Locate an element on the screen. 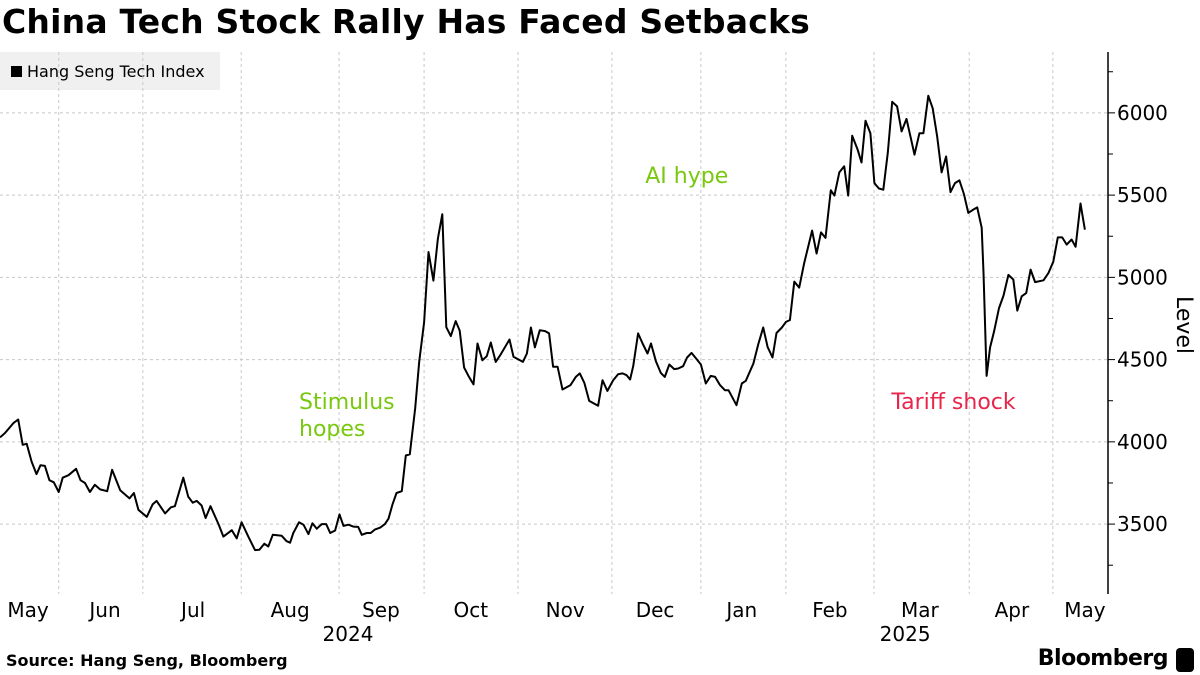  y-tick-label: 5500 is located at coordinates (1142, 195).